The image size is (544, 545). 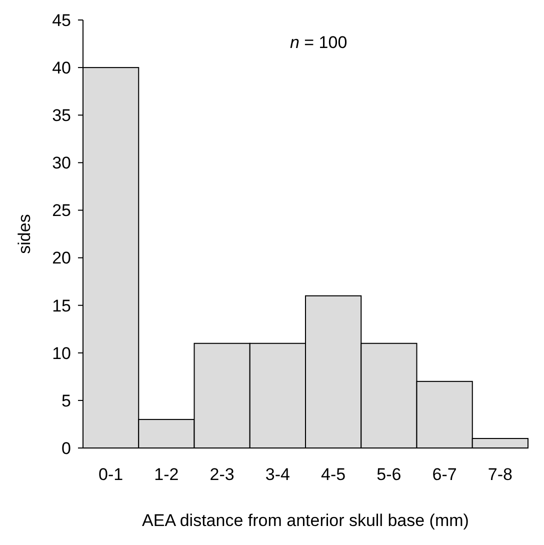 I want to click on y-tick-label: 5, so click(x=66, y=400).